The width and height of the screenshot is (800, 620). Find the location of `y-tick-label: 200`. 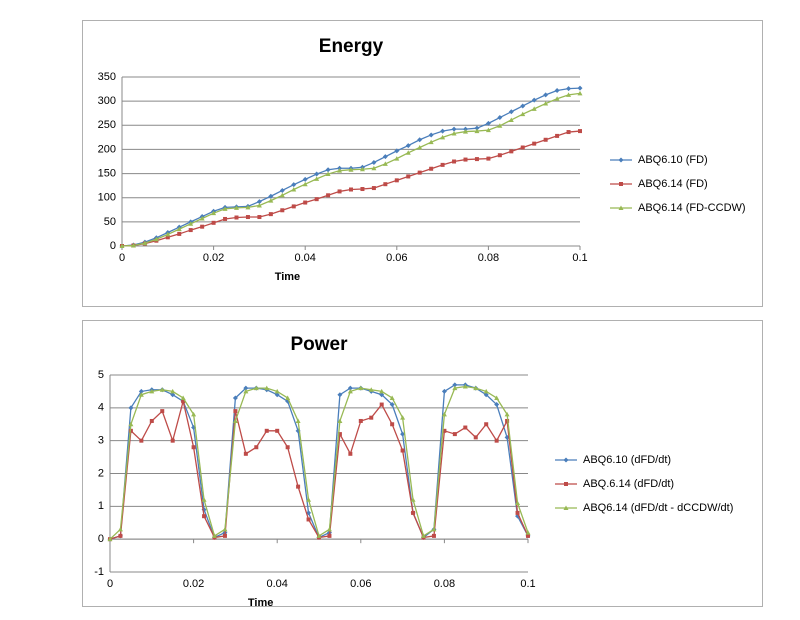

y-tick-label: 200 is located at coordinates (107, 149).